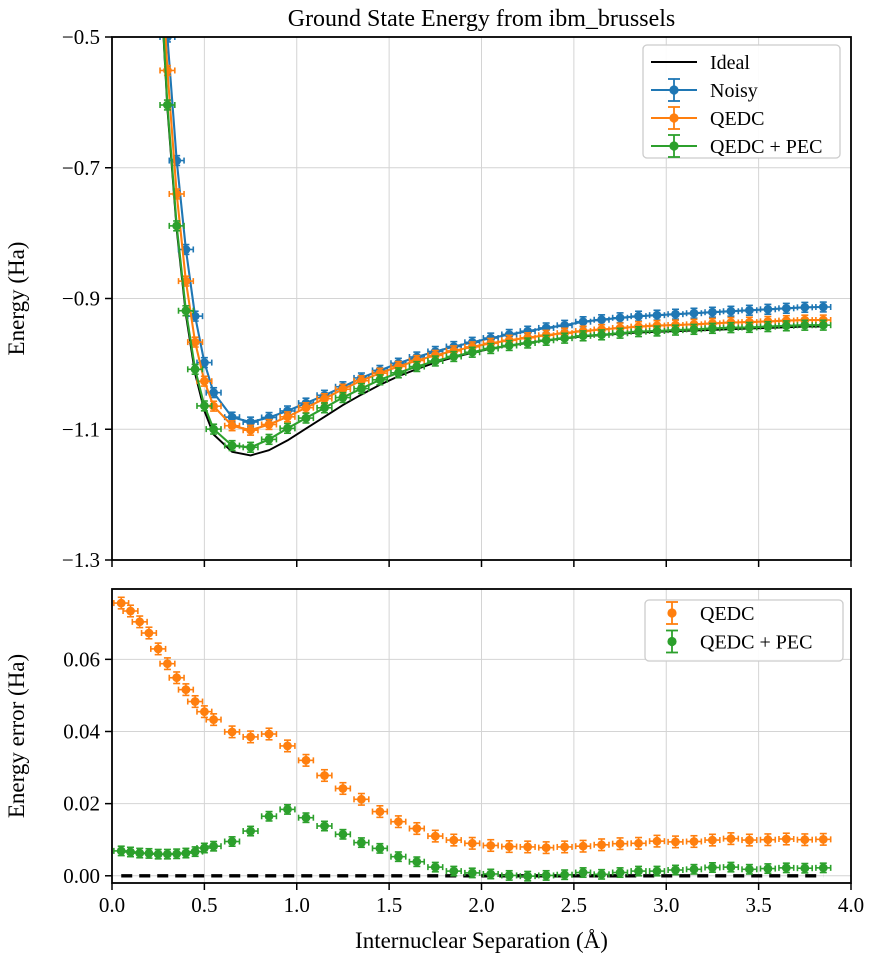 This screenshot has height=964, width=872. Describe the element at coordinates (81, 168) in the screenshot. I see `y-tick-label: −0.7` at that location.